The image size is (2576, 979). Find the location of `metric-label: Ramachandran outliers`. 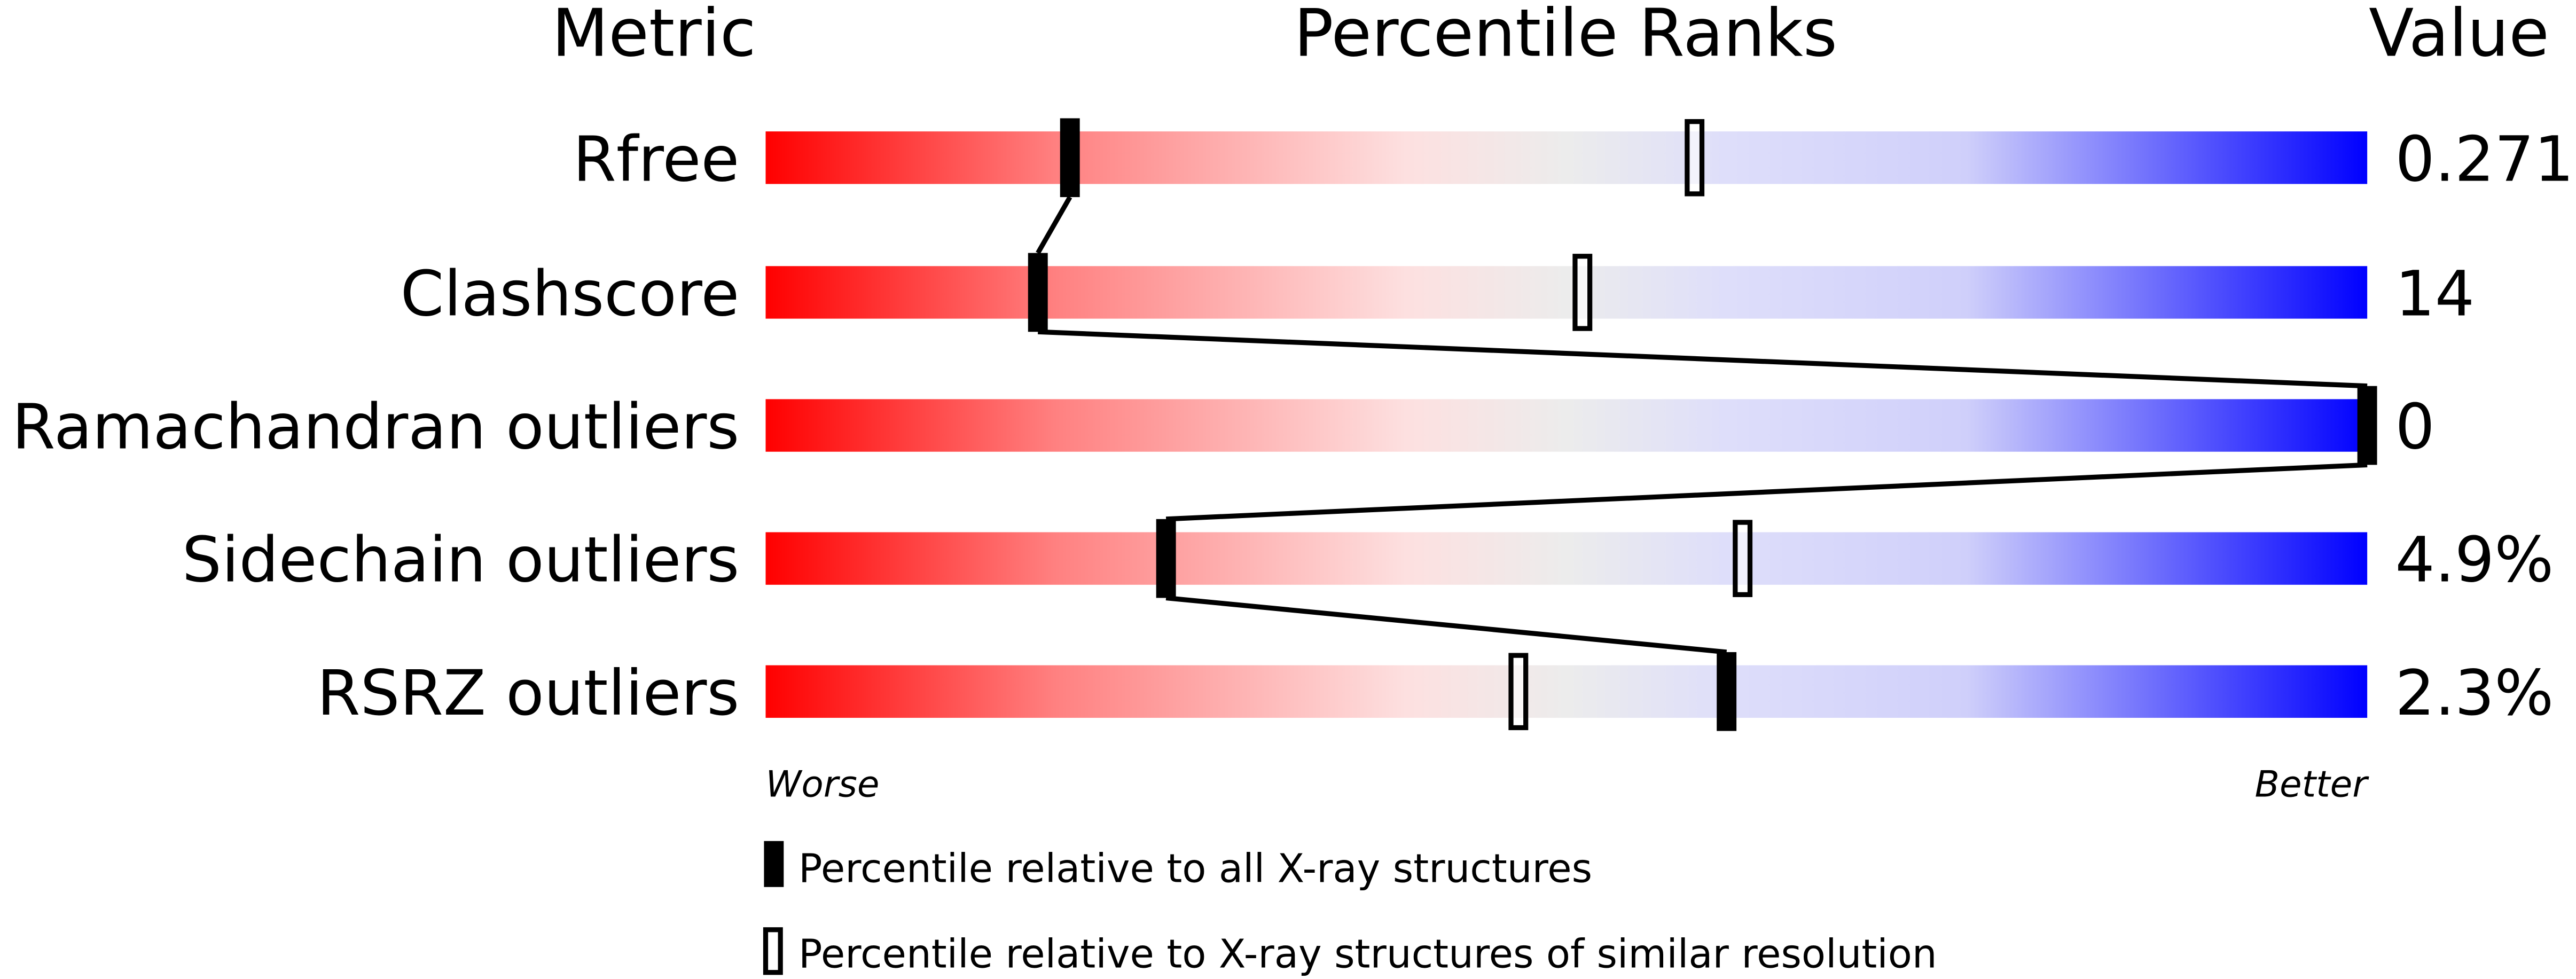

metric-label: Ramachandran outliers is located at coordinates (375, 427).